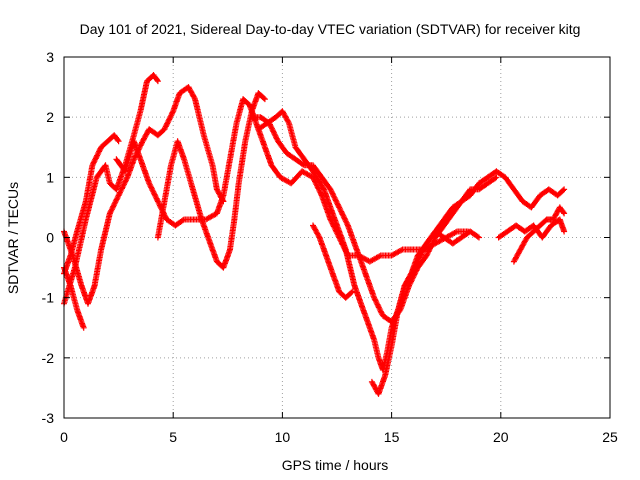  Describe the element at coordinates (50, 117) in the screenshot. I see `y-tick-label: 2` at that location.